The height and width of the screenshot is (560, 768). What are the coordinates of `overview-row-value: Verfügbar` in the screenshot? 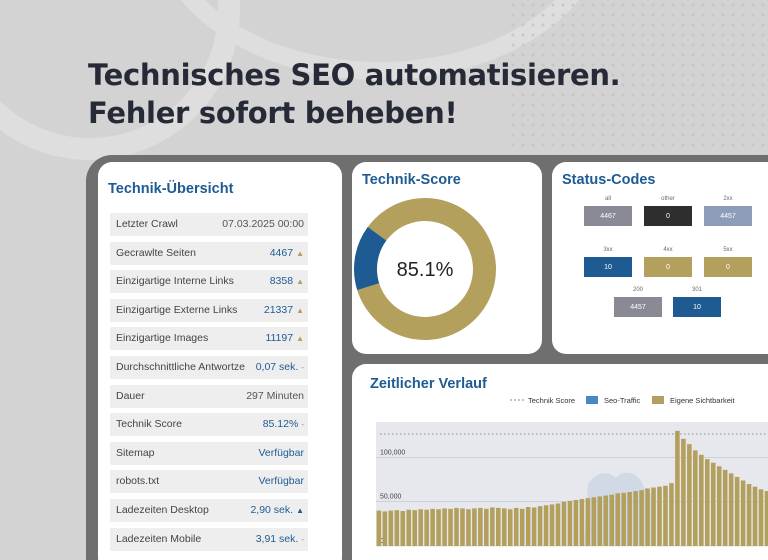 It's located at (281, 481).